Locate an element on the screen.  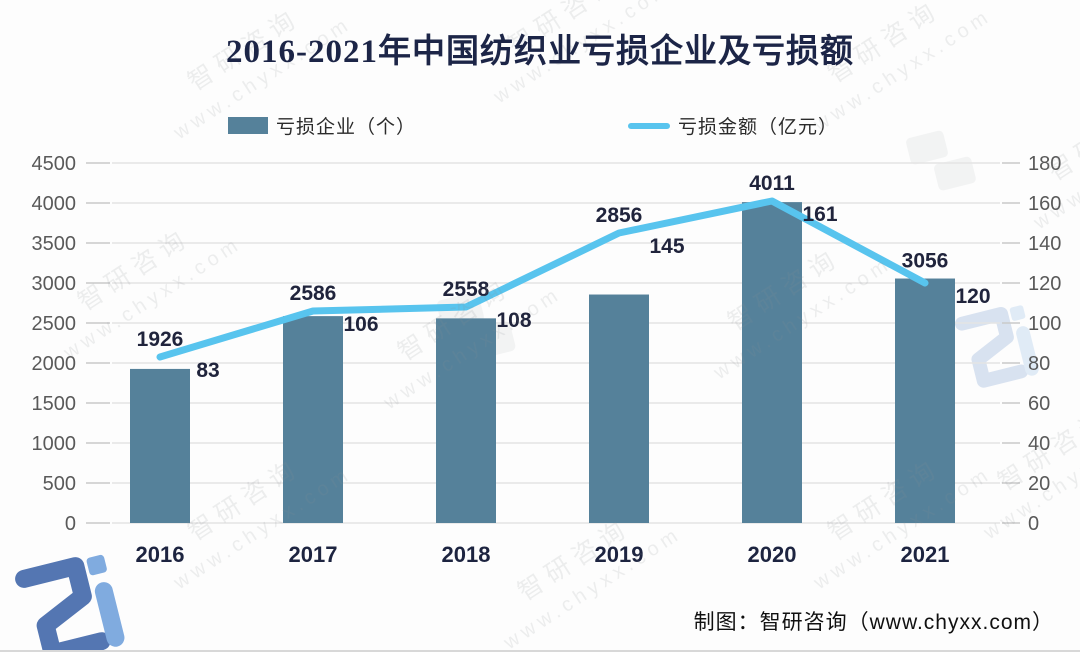
legend-item-bars: 亏损企业（个） is located at coordinates (322, 125).